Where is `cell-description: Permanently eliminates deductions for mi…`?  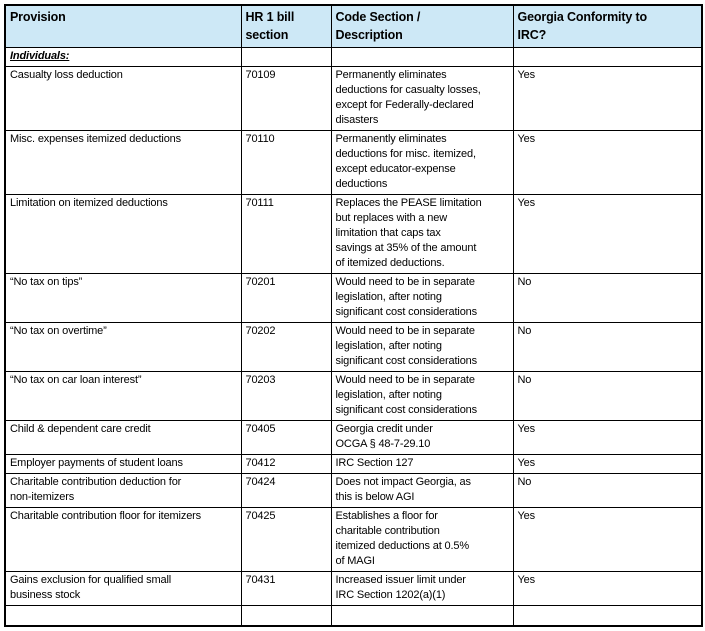 cell-description: Permanently eliminates deductions for mi… is located at coordinates (422, 162).